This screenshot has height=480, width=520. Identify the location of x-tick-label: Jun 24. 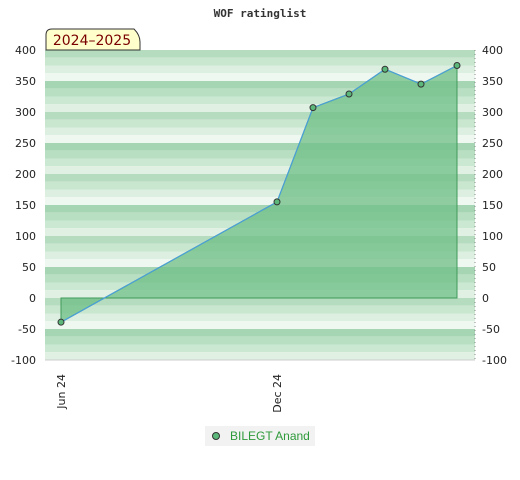
(61, 392).